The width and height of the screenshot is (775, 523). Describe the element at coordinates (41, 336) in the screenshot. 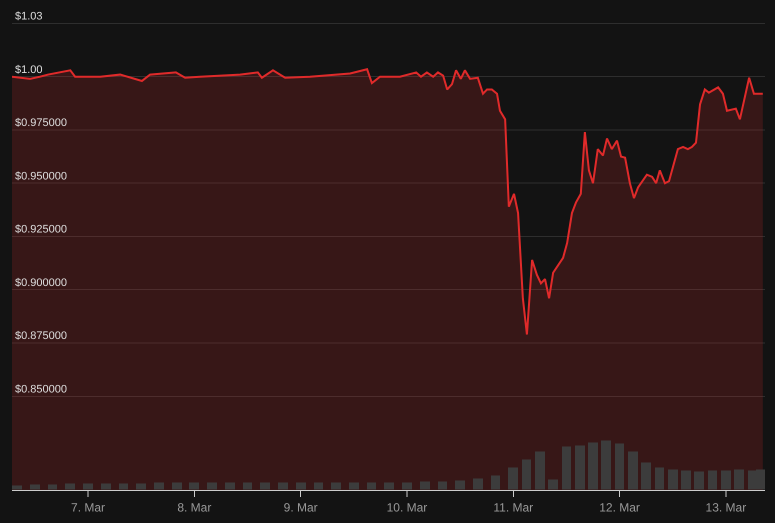

I see `y-tick-label: $0.875000` at that location.